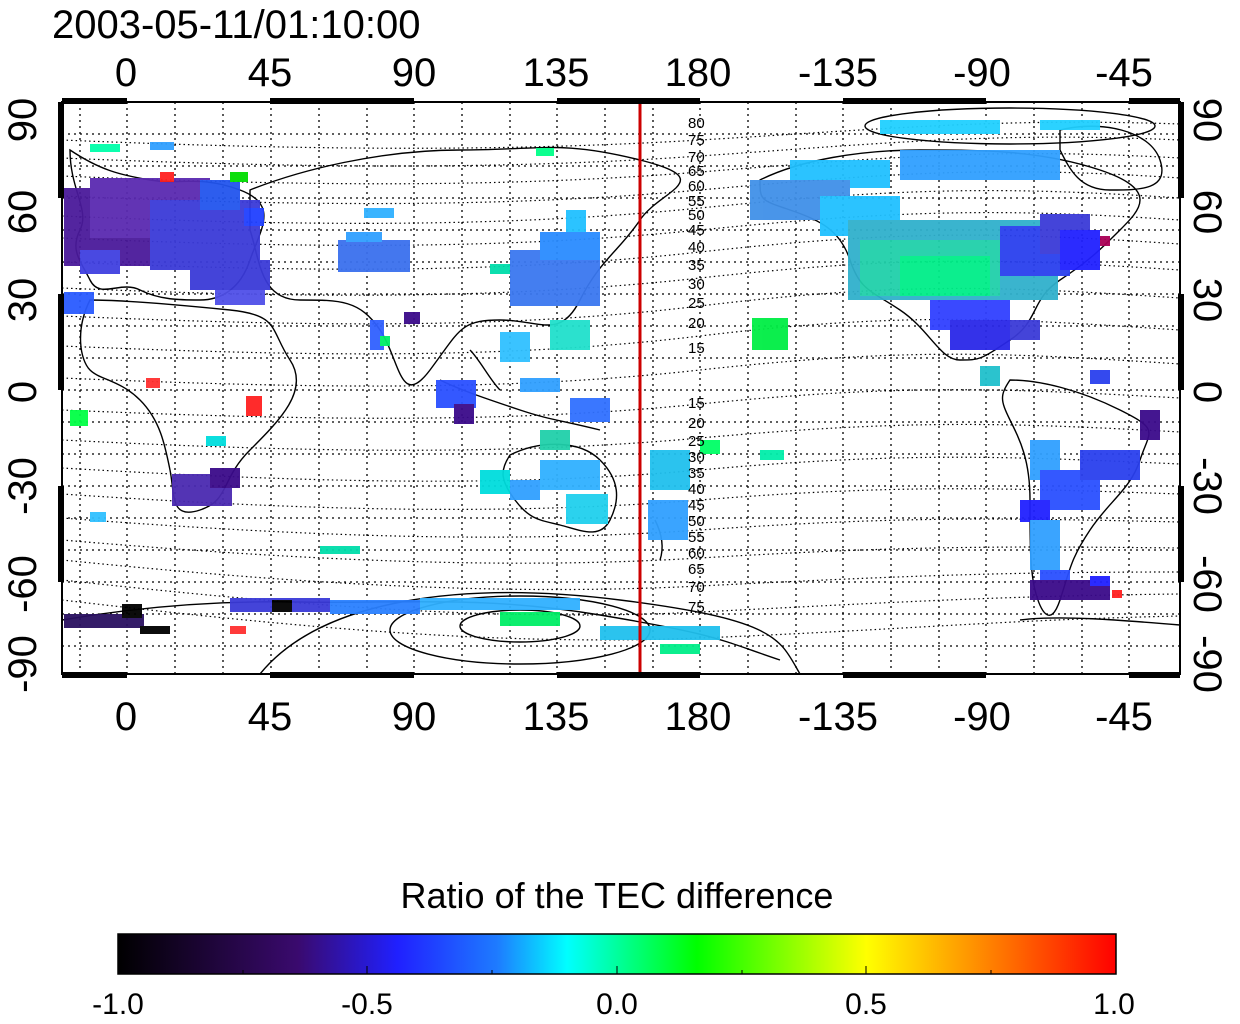  Describe the element at coordinates (1207, 300) in the screenshot. I see `right-tick-label: 30` at that location.